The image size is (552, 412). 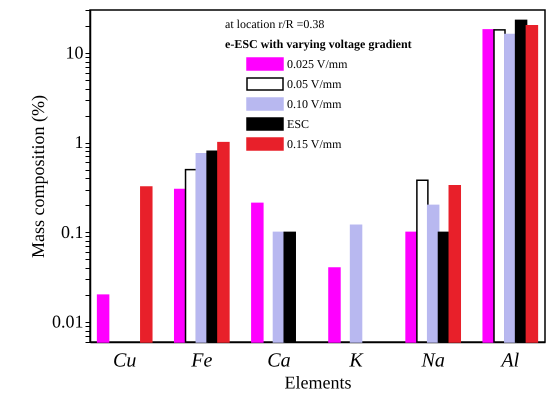 What do you see at coordinates (356, 361) in the screenshot?
I see `x-tick-label: K` at bounding box center [356, 361].